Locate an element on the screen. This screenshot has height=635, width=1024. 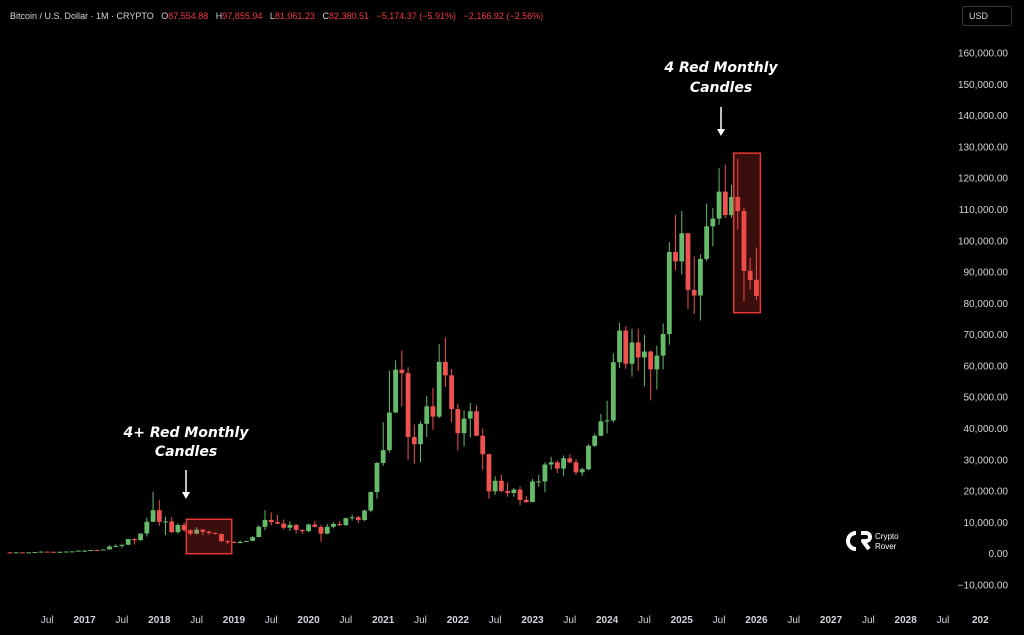
arrow-down-icon is located at coordinates (721, 132).